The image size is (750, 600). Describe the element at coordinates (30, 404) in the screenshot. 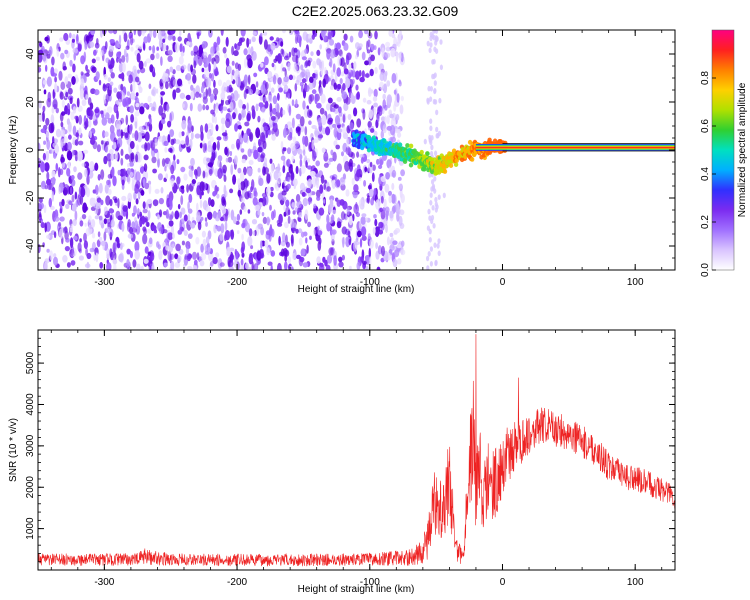

I see `y-tick-label: 4000` at that location.